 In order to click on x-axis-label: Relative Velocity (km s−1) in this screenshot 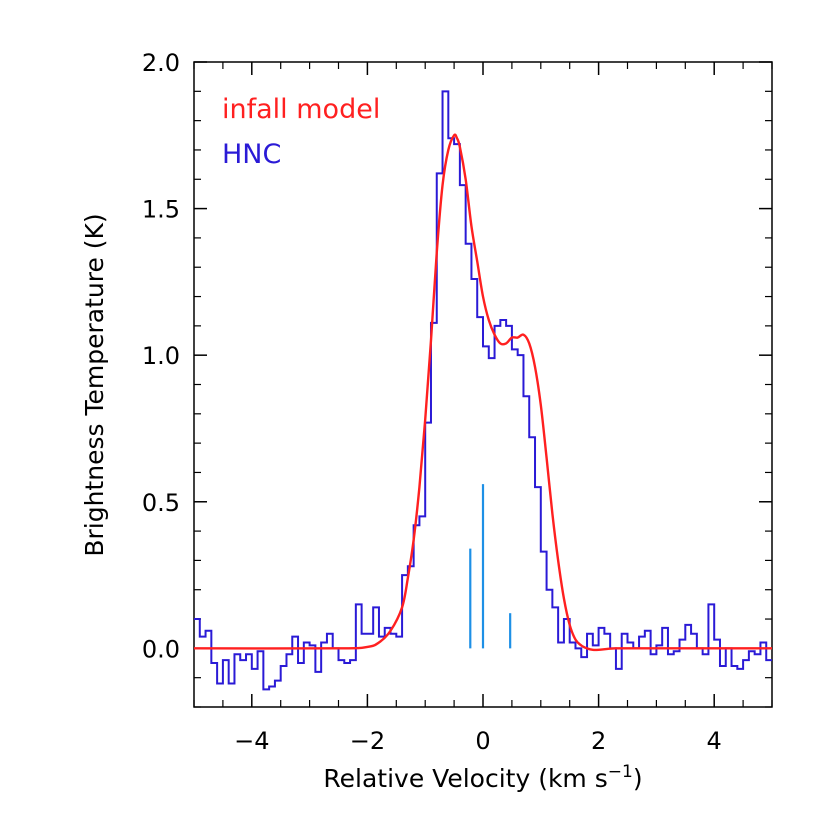, I will do `click(482, 777)`.